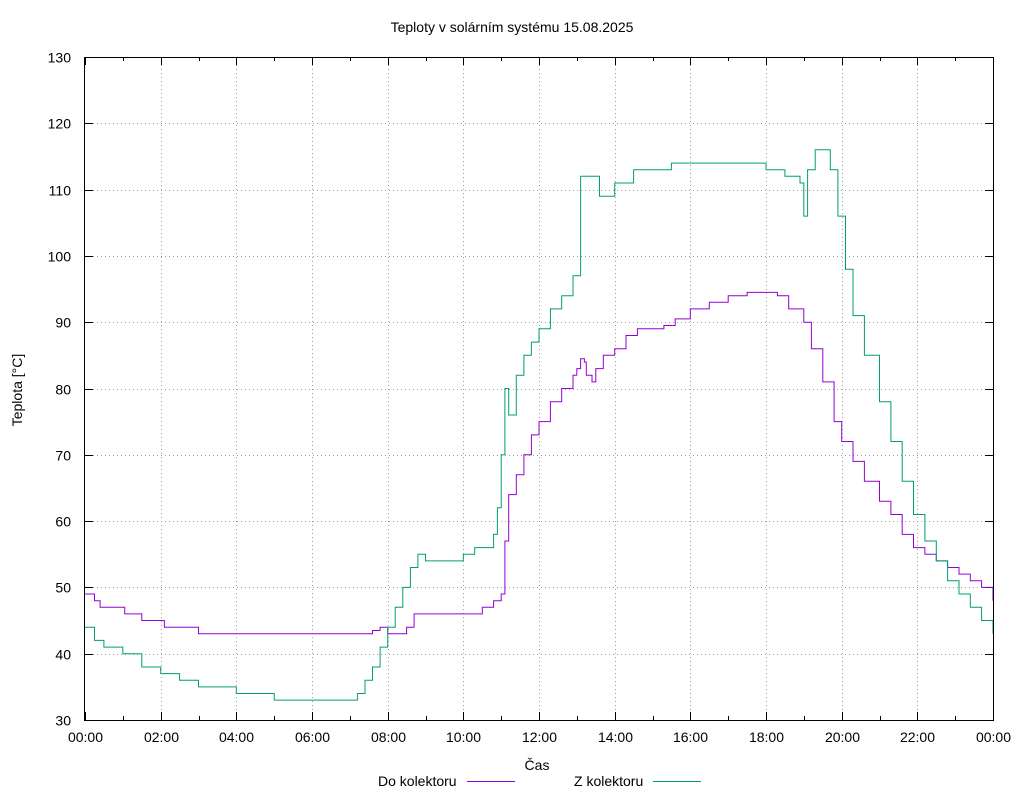  I want to click on y-tick-label: 130, so click(60, 58).